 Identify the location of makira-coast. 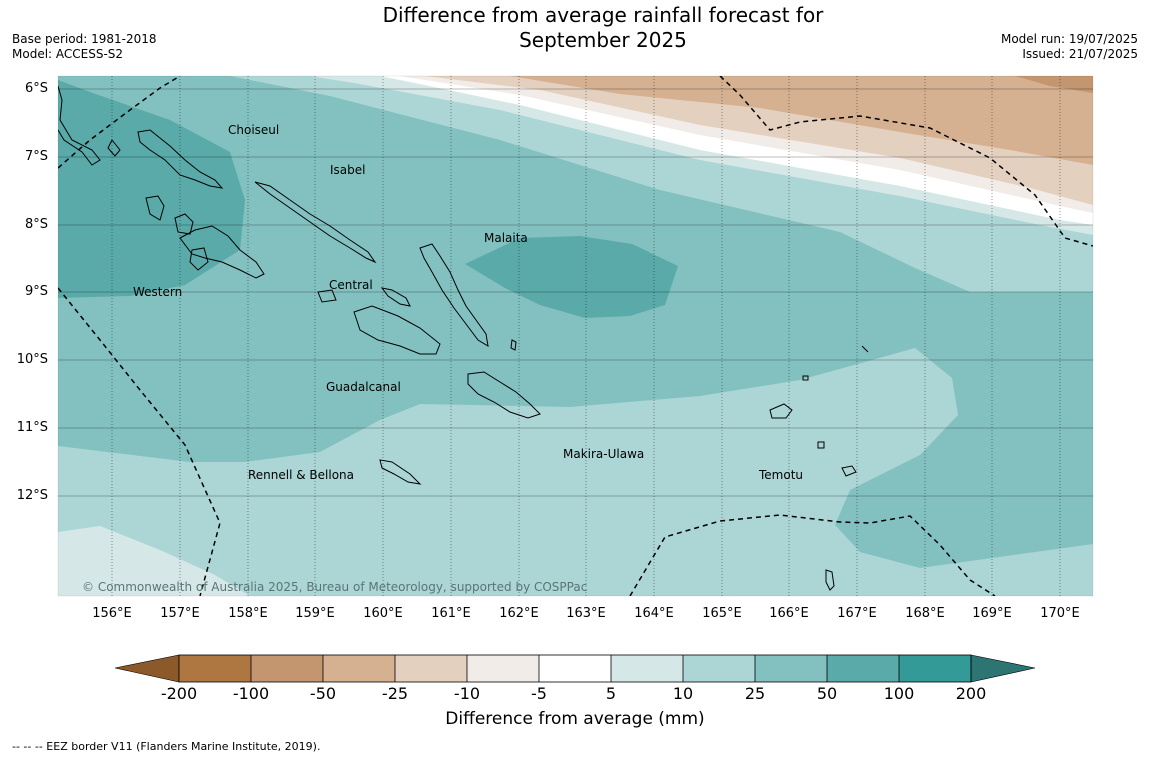
(504, 395).